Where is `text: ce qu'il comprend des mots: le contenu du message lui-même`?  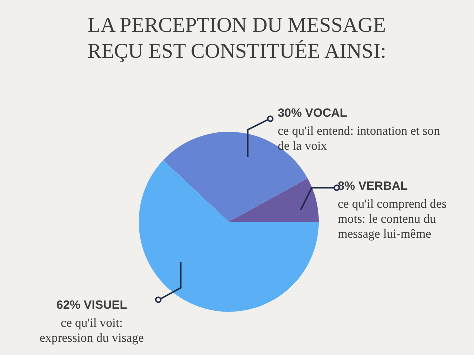
text: ce qu'il comprend des mots: le contenu du message lui-même is located at coordinates (392, 219).